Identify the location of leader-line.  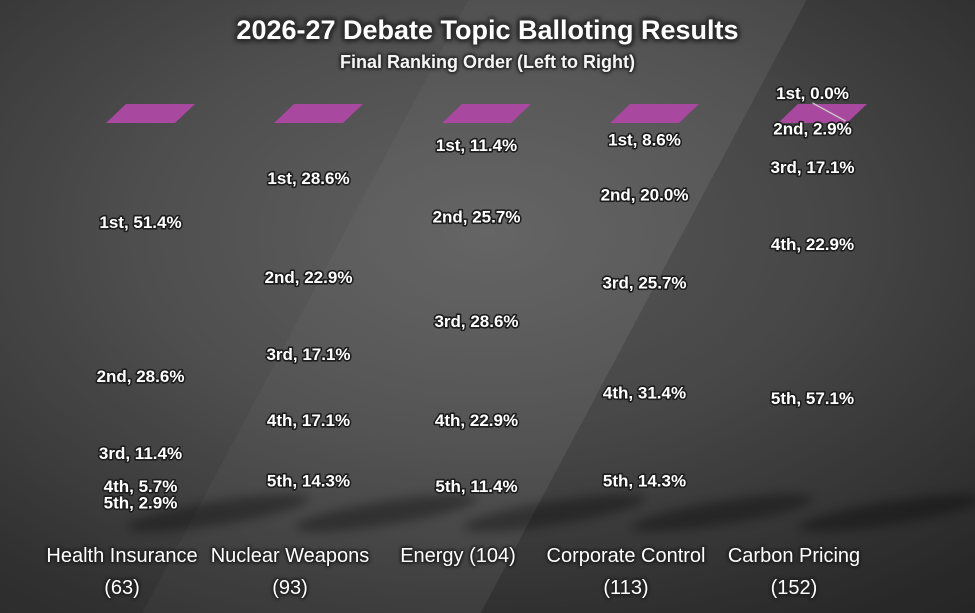
(829, 112).